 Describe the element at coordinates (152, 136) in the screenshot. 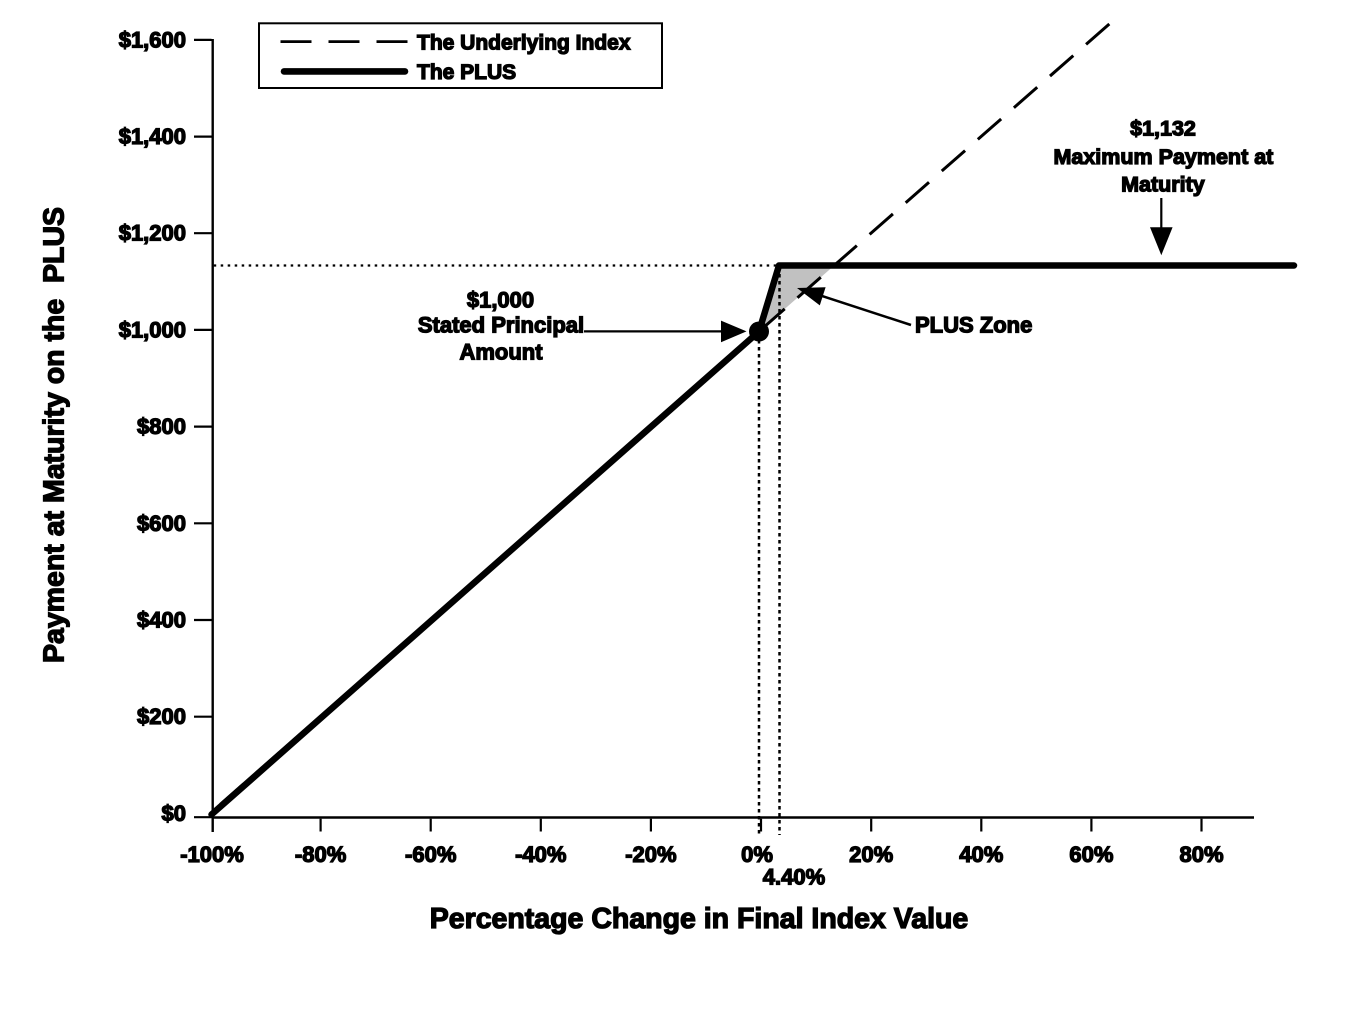

I see `svg-text: $1,400` at that location.